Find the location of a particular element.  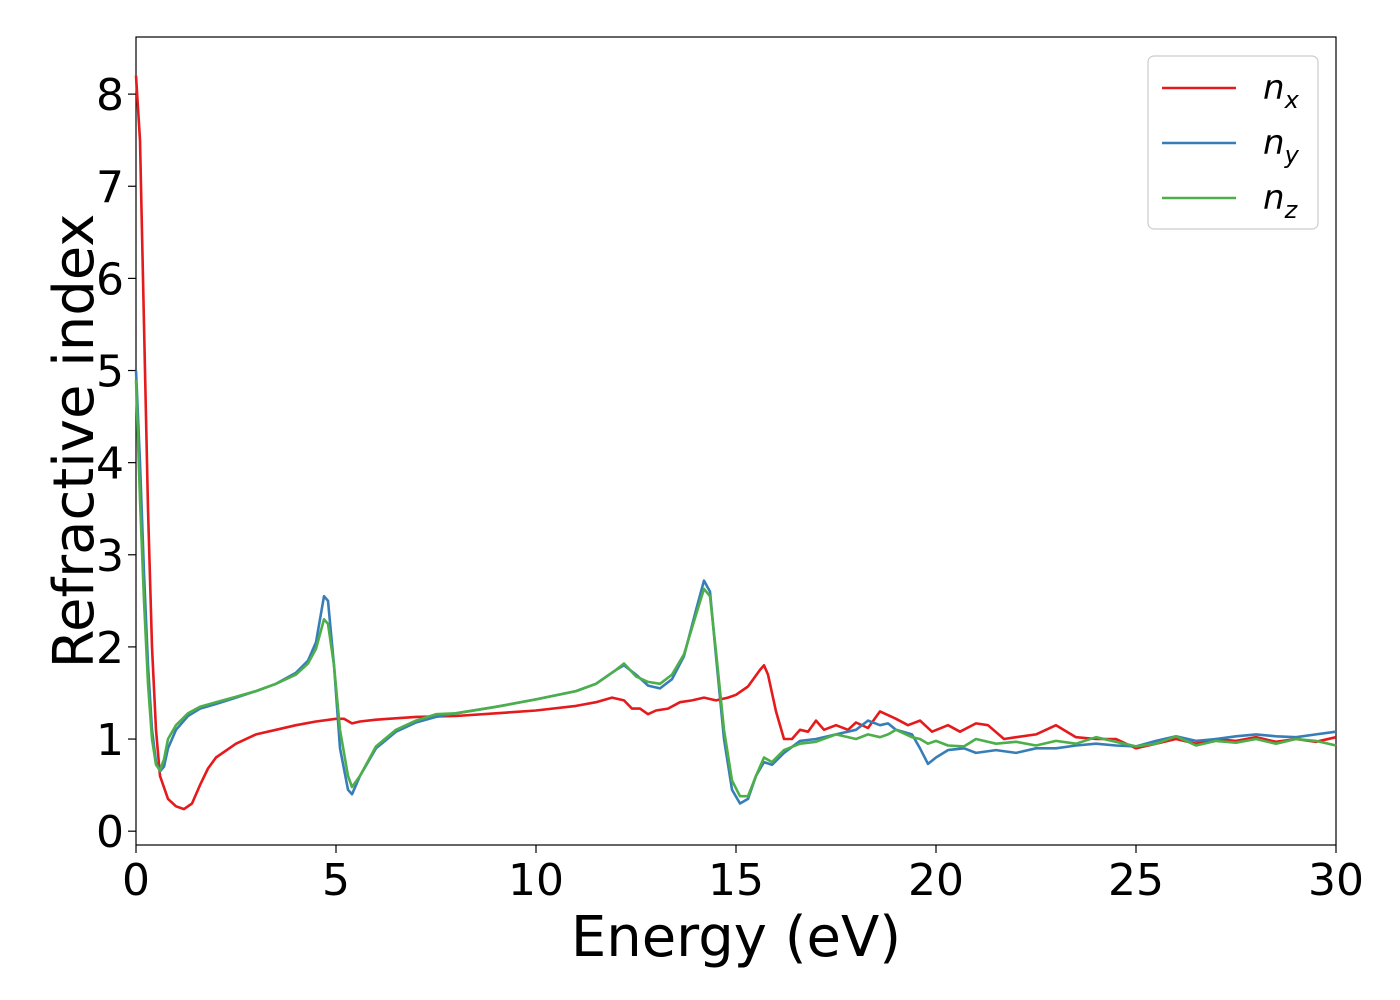

x-tick-label: 15 is located at coordinates (736, 880).